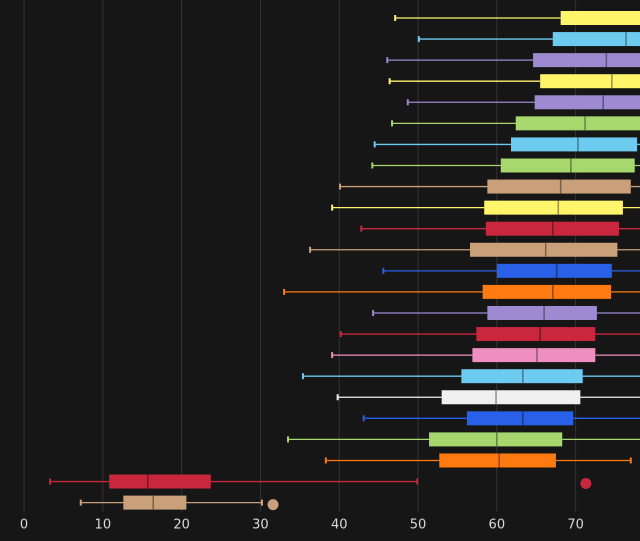  I want to click on x-tick-label: 60, so click(497, 525).